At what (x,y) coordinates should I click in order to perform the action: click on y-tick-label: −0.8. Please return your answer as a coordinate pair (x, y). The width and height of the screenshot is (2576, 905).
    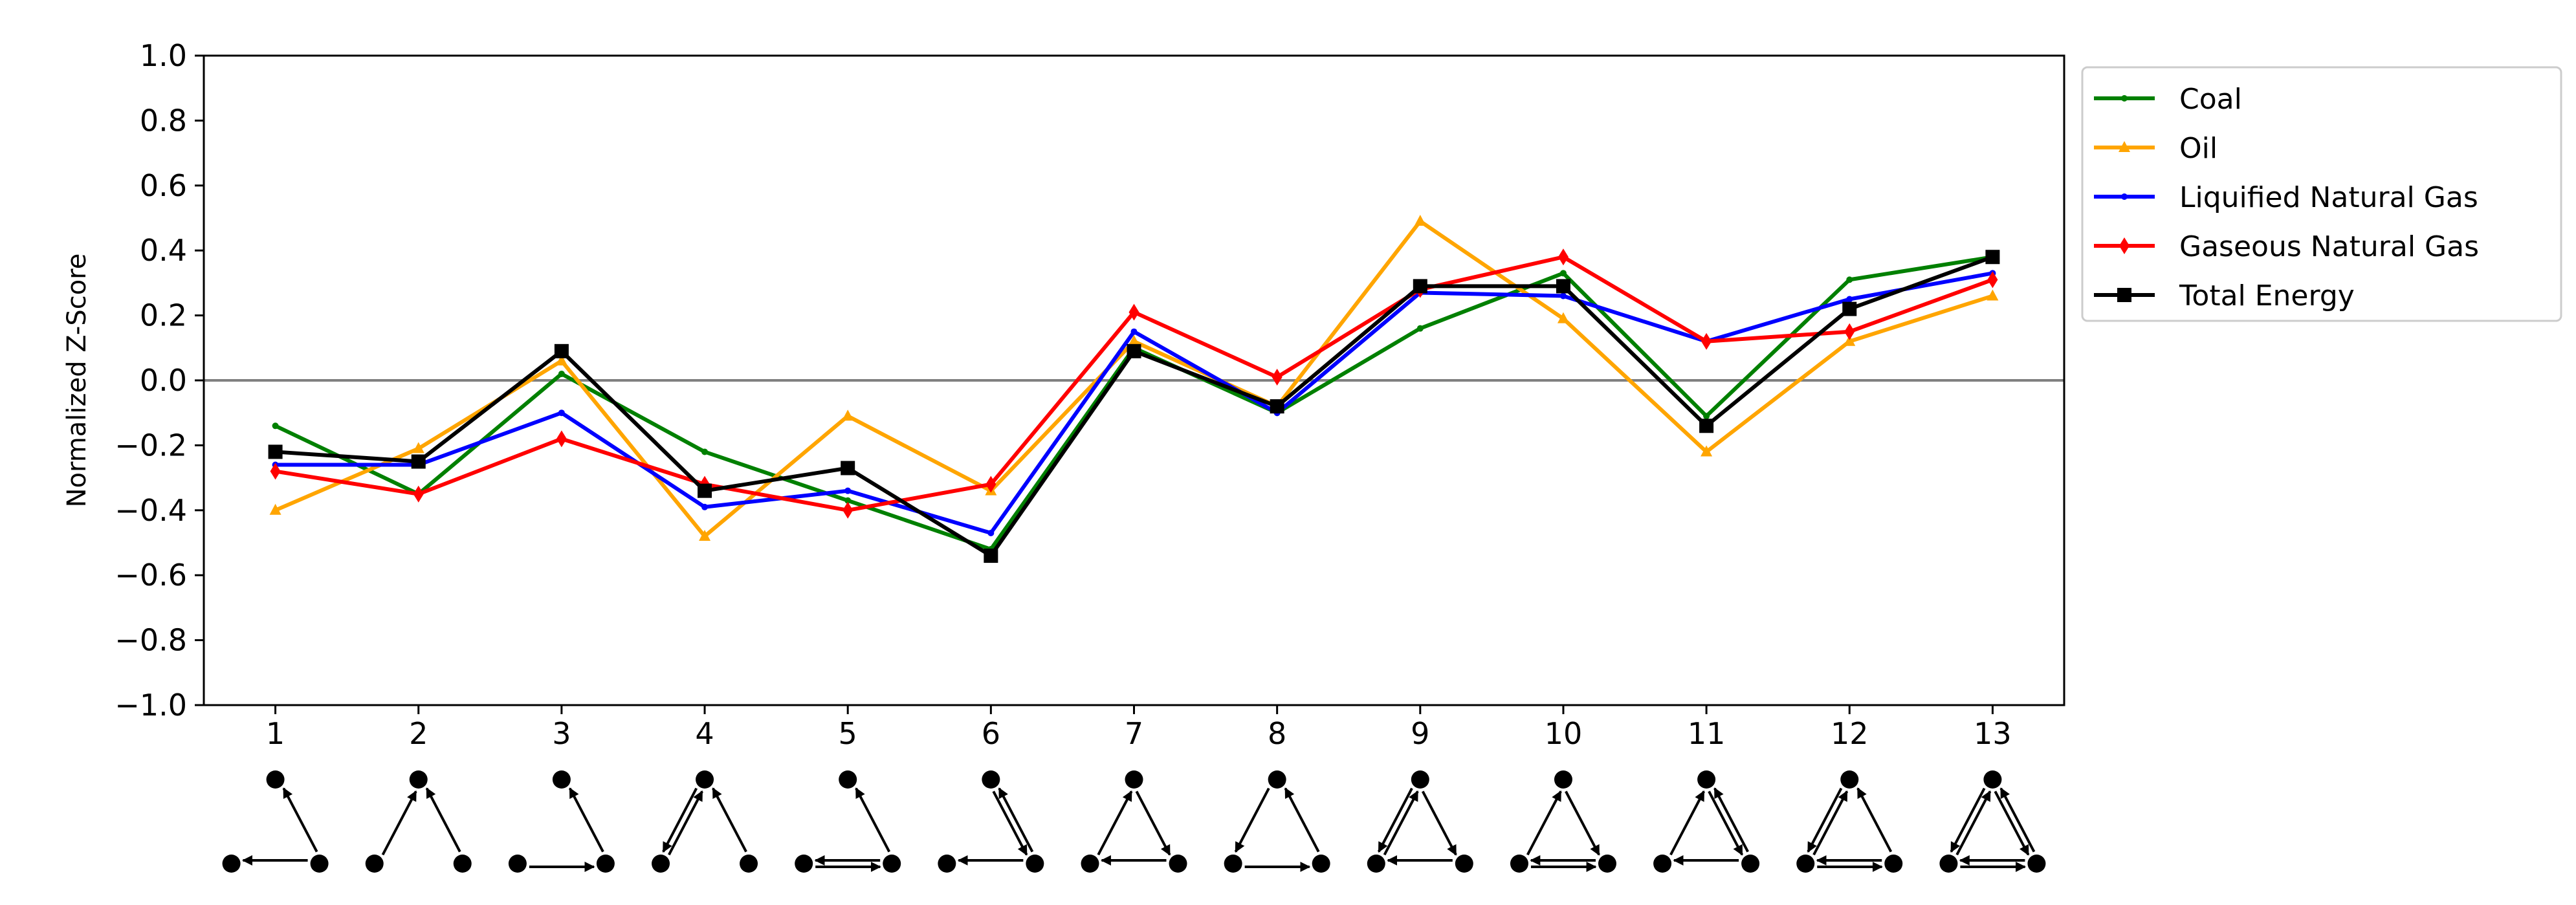
    Looking at the image, I should click on (151, 640).